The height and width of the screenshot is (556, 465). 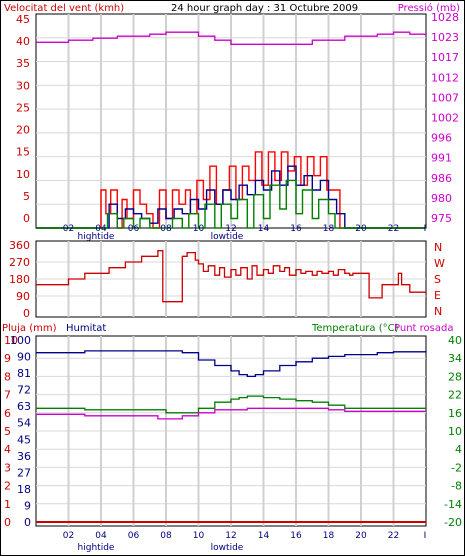 I want to click on pressure-y-tick-label: 980, so click(x=441, y=198).